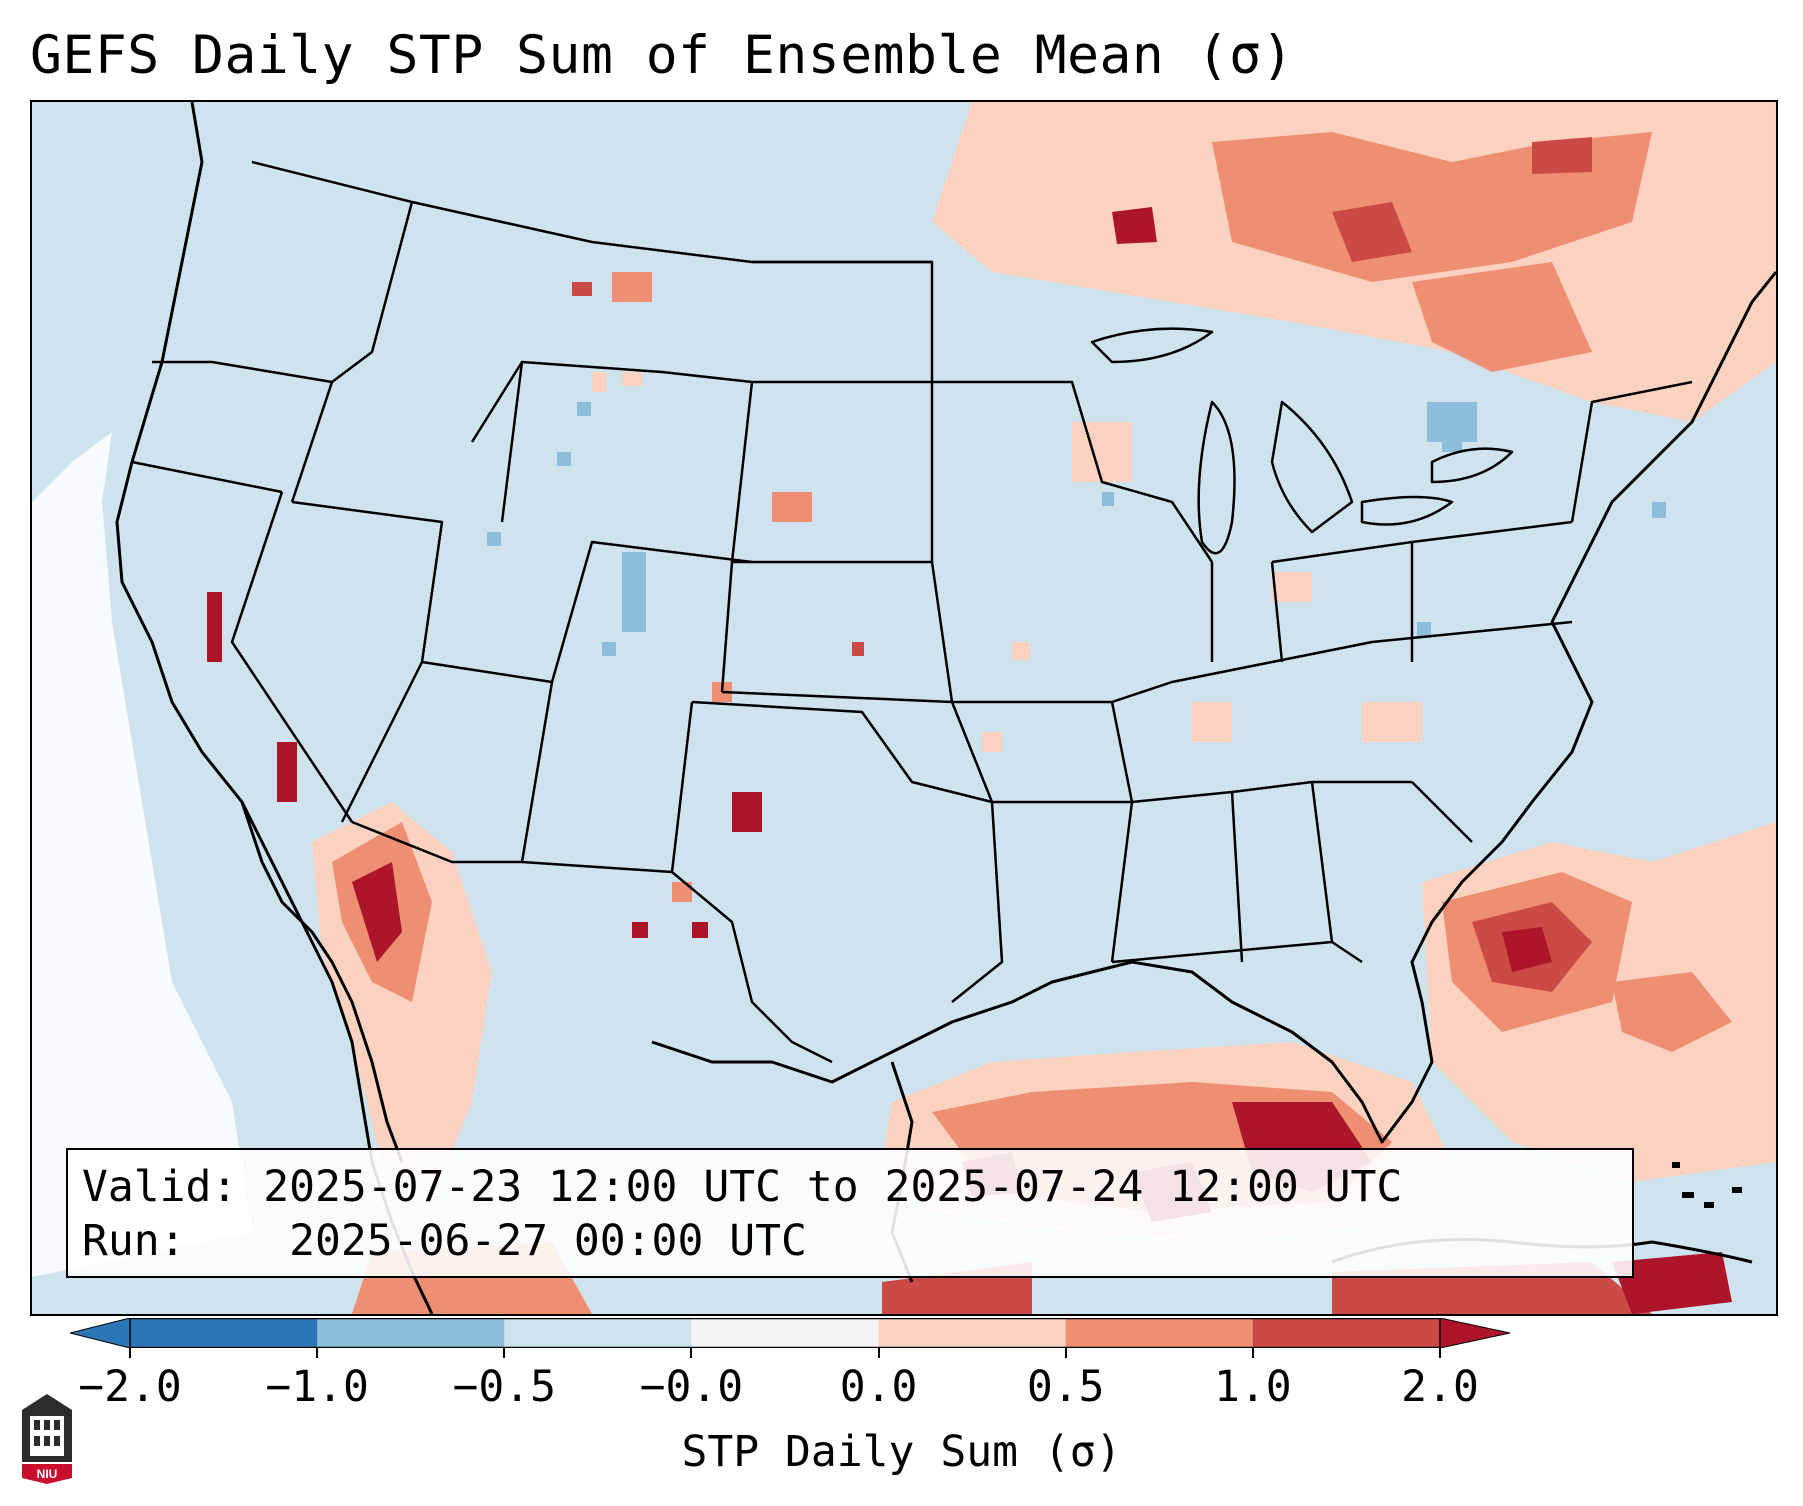 This screenshot has height=1506, width=1803. What do you see at coordinates (1354, 262) in the screenshot?
I see `canada-anomaly-cluster` at bounding box center [1354, 262].